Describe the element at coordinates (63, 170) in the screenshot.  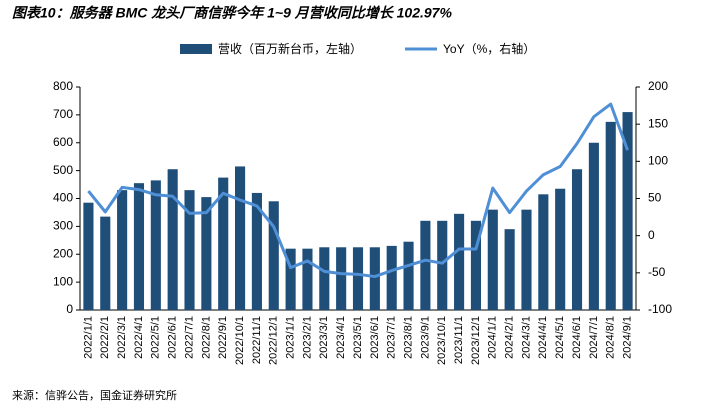
I see `y-tick-label: 500` at that location.